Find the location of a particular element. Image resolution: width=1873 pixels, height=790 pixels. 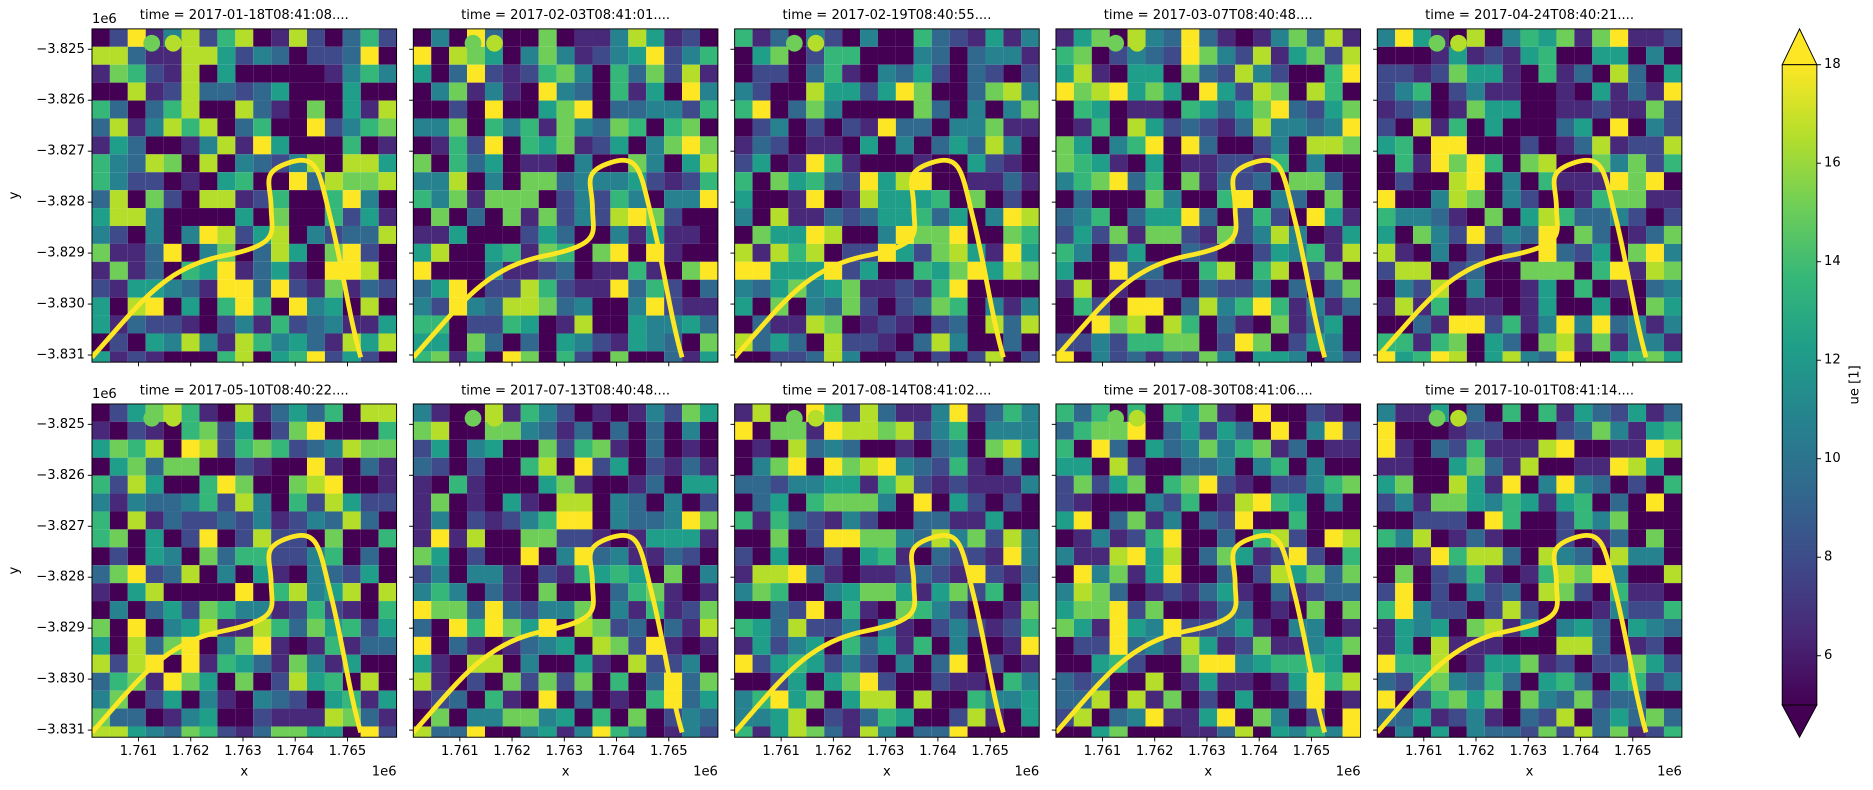

x-offset: 1e6 is located at coordinates (384, 771).